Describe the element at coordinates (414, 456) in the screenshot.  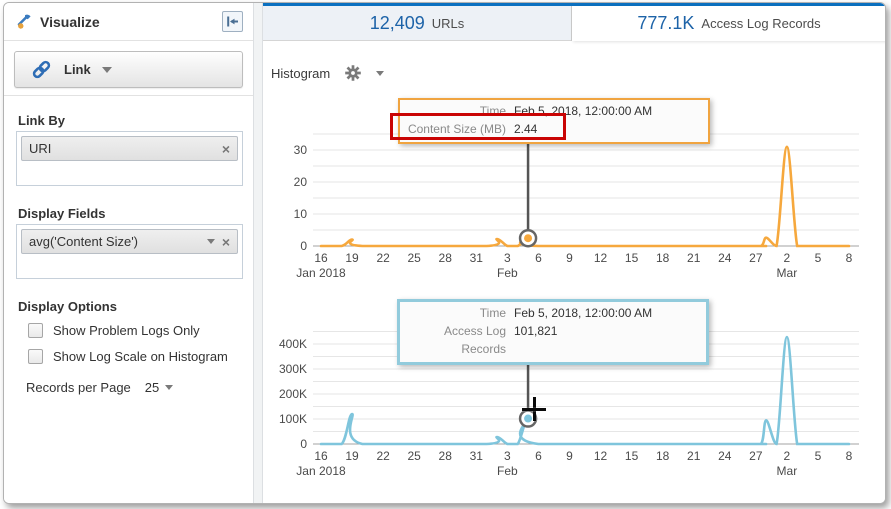
I see `svg-text: 25` at that location.